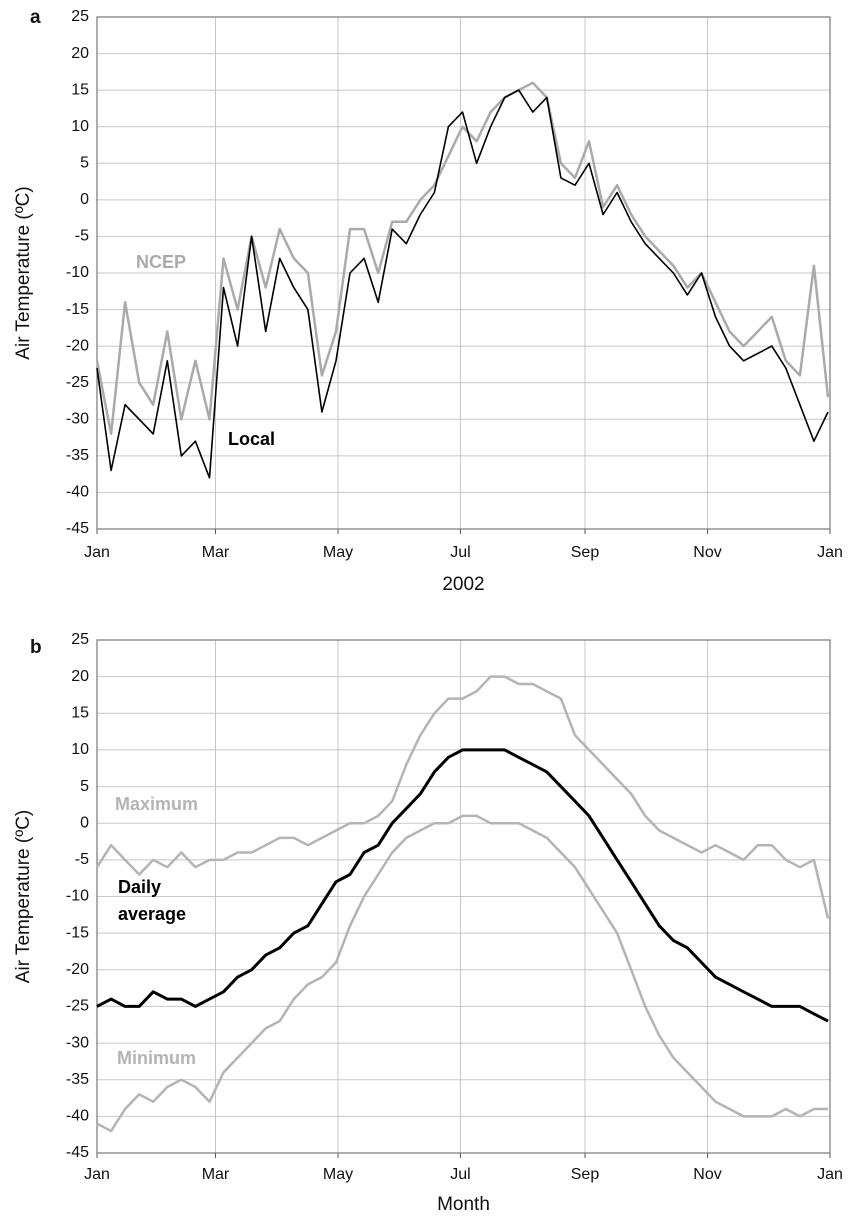 This screenshot has width=849, height=1219. I want to click on legend-label: Minimum, so click(156, 1058).